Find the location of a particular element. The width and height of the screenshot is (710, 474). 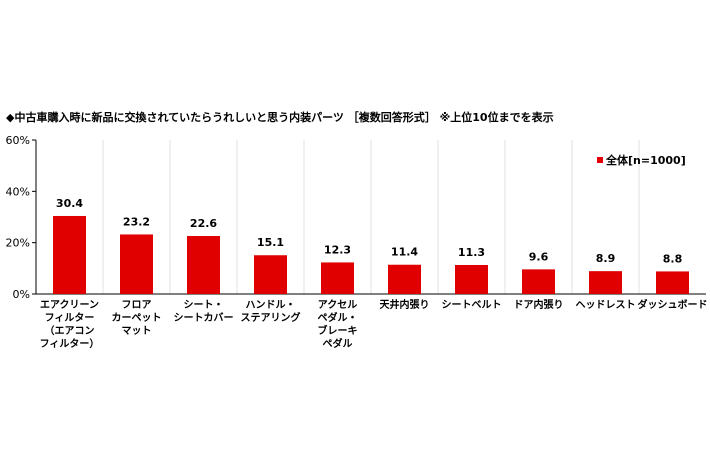

legend-label: 全体[n=1000] is located at coordinates (645, 160).